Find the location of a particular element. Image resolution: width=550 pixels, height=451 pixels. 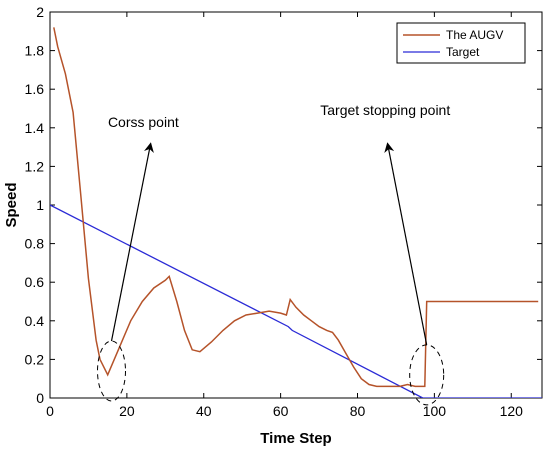

legend-box is located at coordinates (461, 43).